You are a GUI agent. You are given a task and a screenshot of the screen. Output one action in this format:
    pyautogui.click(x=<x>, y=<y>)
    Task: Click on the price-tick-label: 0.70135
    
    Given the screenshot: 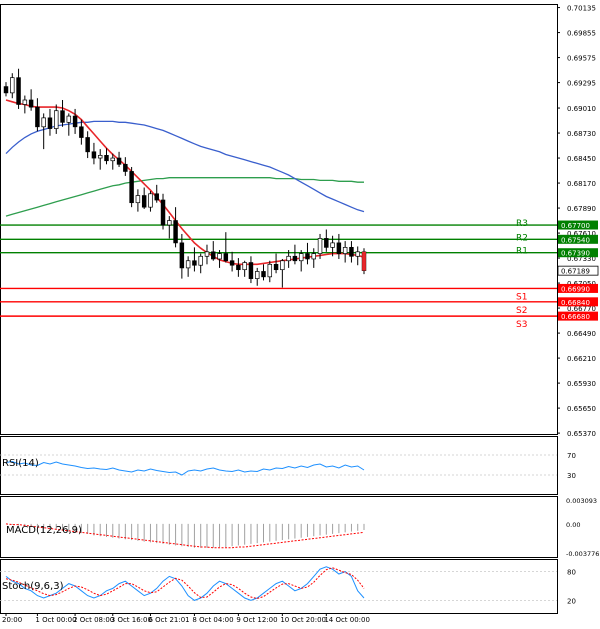 What is the action you would take?
    pyautogui.click(x=581, y=9)
    